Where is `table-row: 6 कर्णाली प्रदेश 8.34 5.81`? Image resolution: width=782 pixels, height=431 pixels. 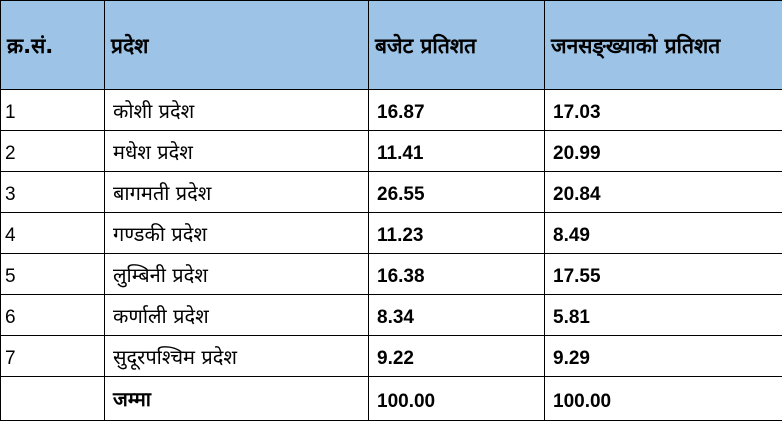
table-row: 6 कर्णाली प्रदेश 8.34 5.81 is located at coordinates (391, 315).